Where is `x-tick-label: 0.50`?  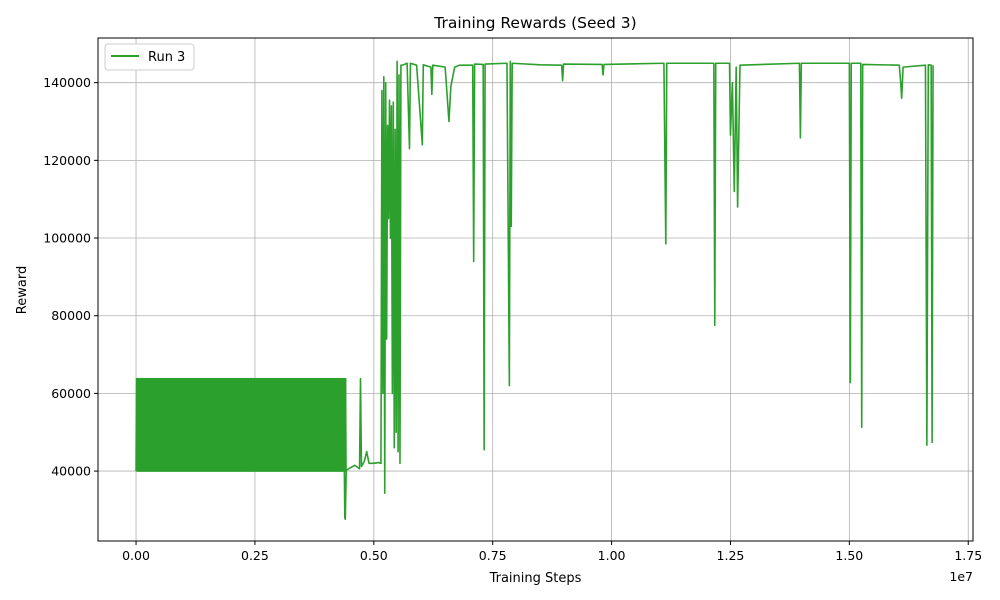
x-tick-label: 0.50 is located at coordinates (374, 555).